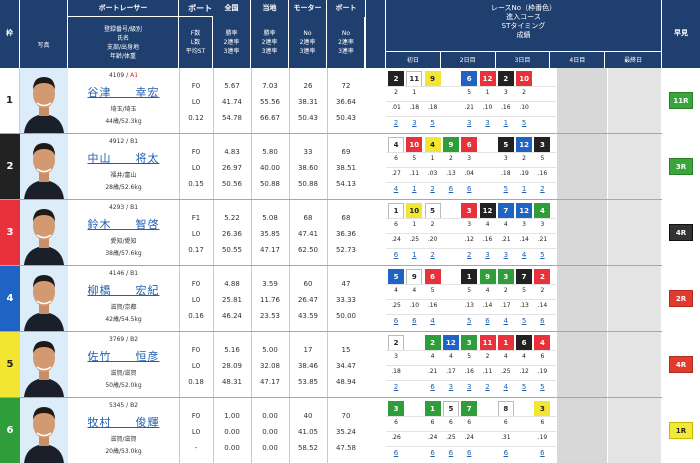 The image size is (700, 463). What do you see at coordinates (123, 356) in the screenshot?
I see `racer-name-link: 佐竹 恒彦` at bounding box center [123, 356].